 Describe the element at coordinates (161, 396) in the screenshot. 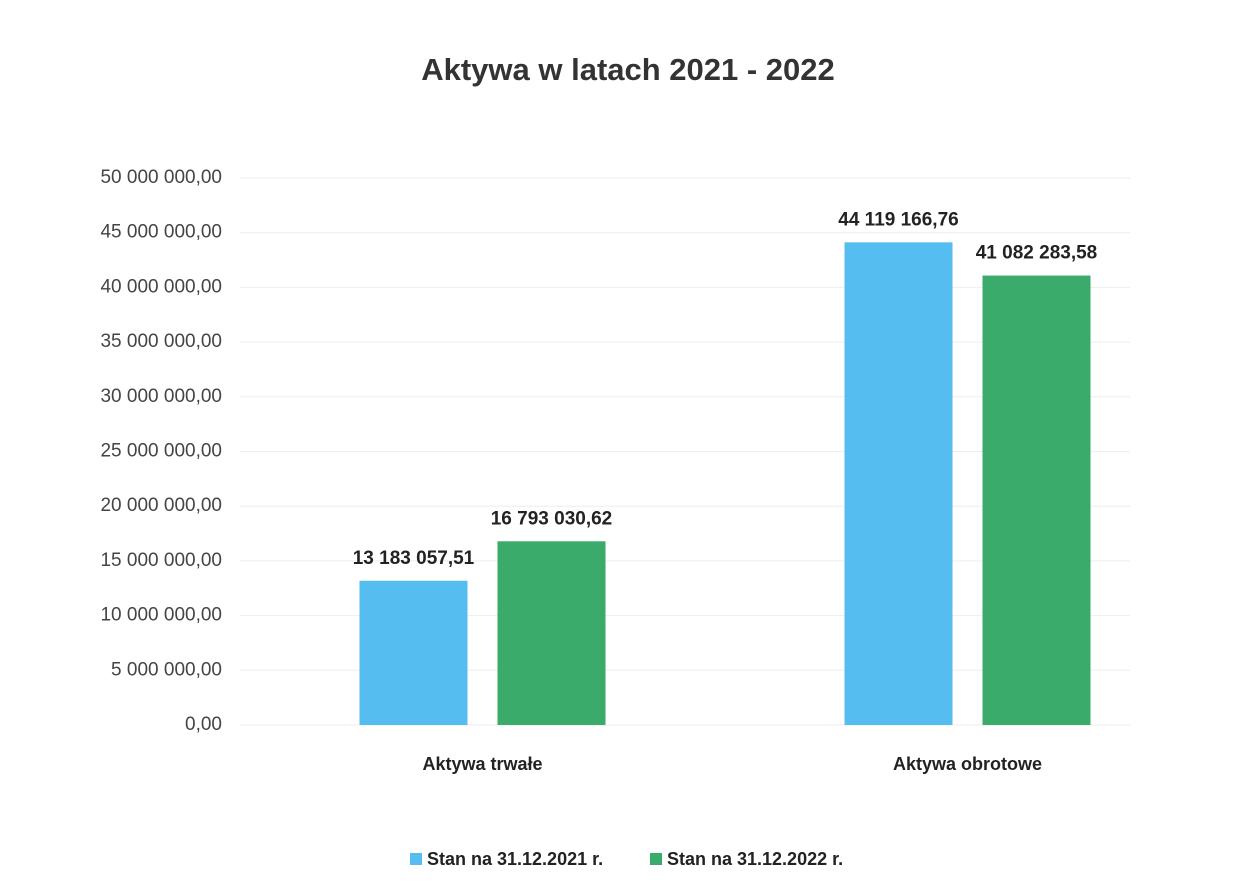

I see `y-tick-label: 30 000 000,00` at that location.